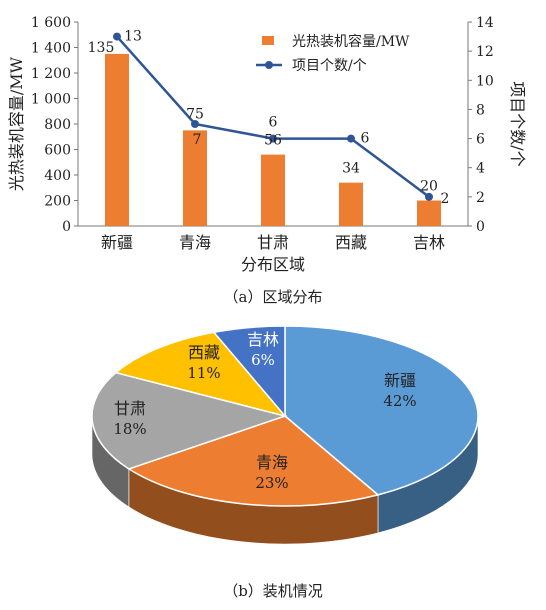 The image size is (546, 610). Describe the element at coordinates (195, 114) in the screenshot. I see `bar-data-label: 75` at that location.